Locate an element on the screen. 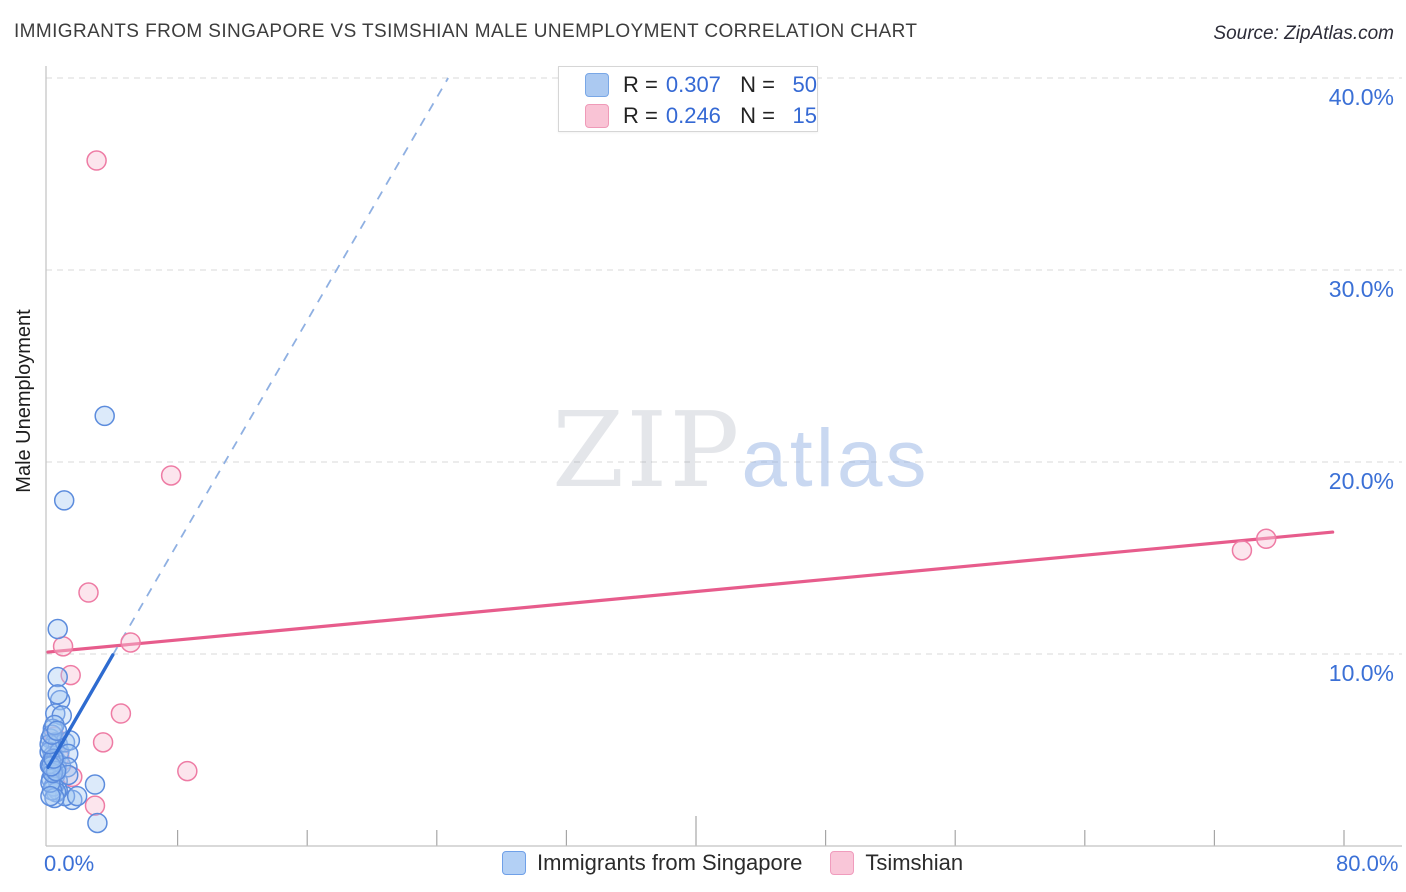 The image size is (1406, 892). y-tick-label-40: 40.0% is located at coordinates (1361, 97).